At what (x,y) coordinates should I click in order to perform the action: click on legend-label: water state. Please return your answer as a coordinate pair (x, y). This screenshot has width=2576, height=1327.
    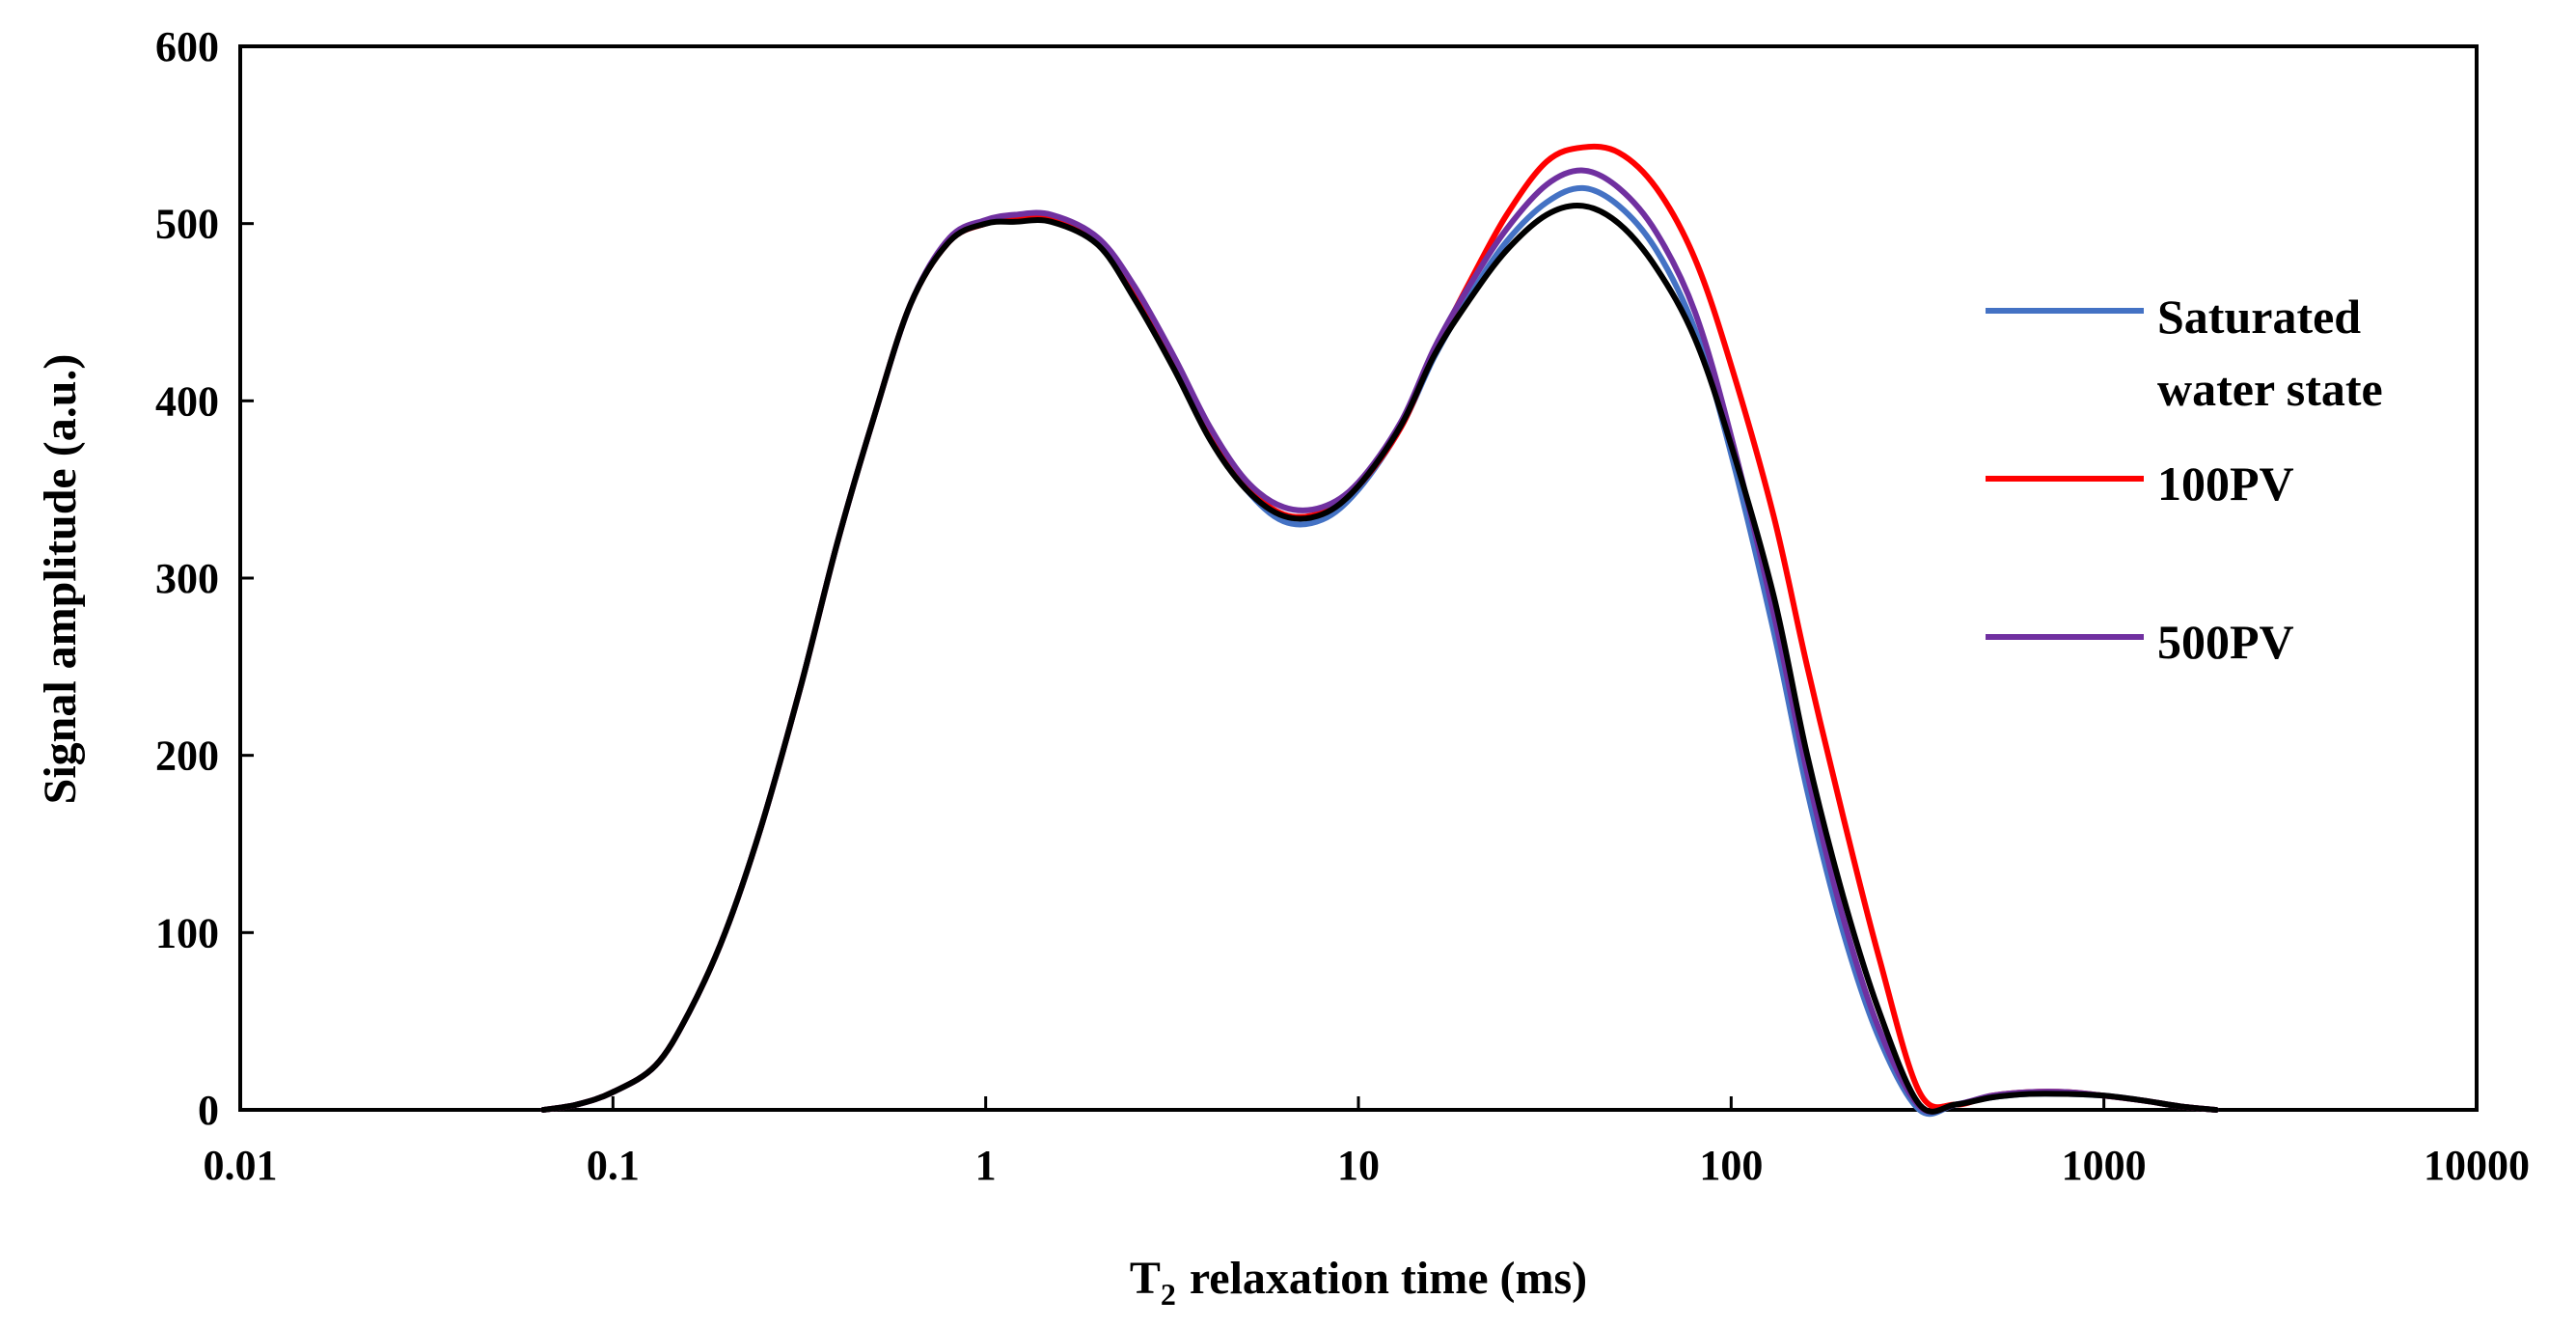
    Looking at the image, I should click on (2270, 389).